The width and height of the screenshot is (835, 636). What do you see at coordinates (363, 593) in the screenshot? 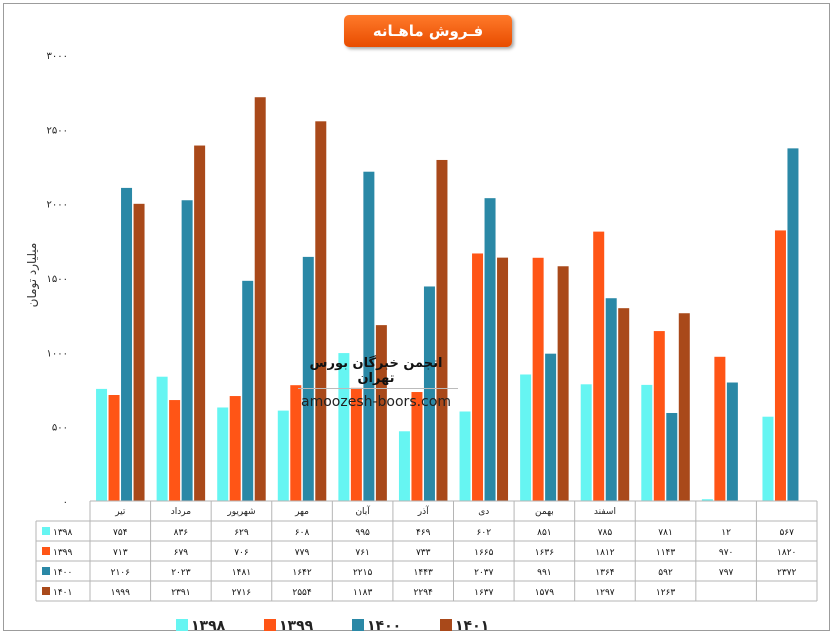
I see `data-label: ۱۱۸۳` at bounding box center [363, 593].